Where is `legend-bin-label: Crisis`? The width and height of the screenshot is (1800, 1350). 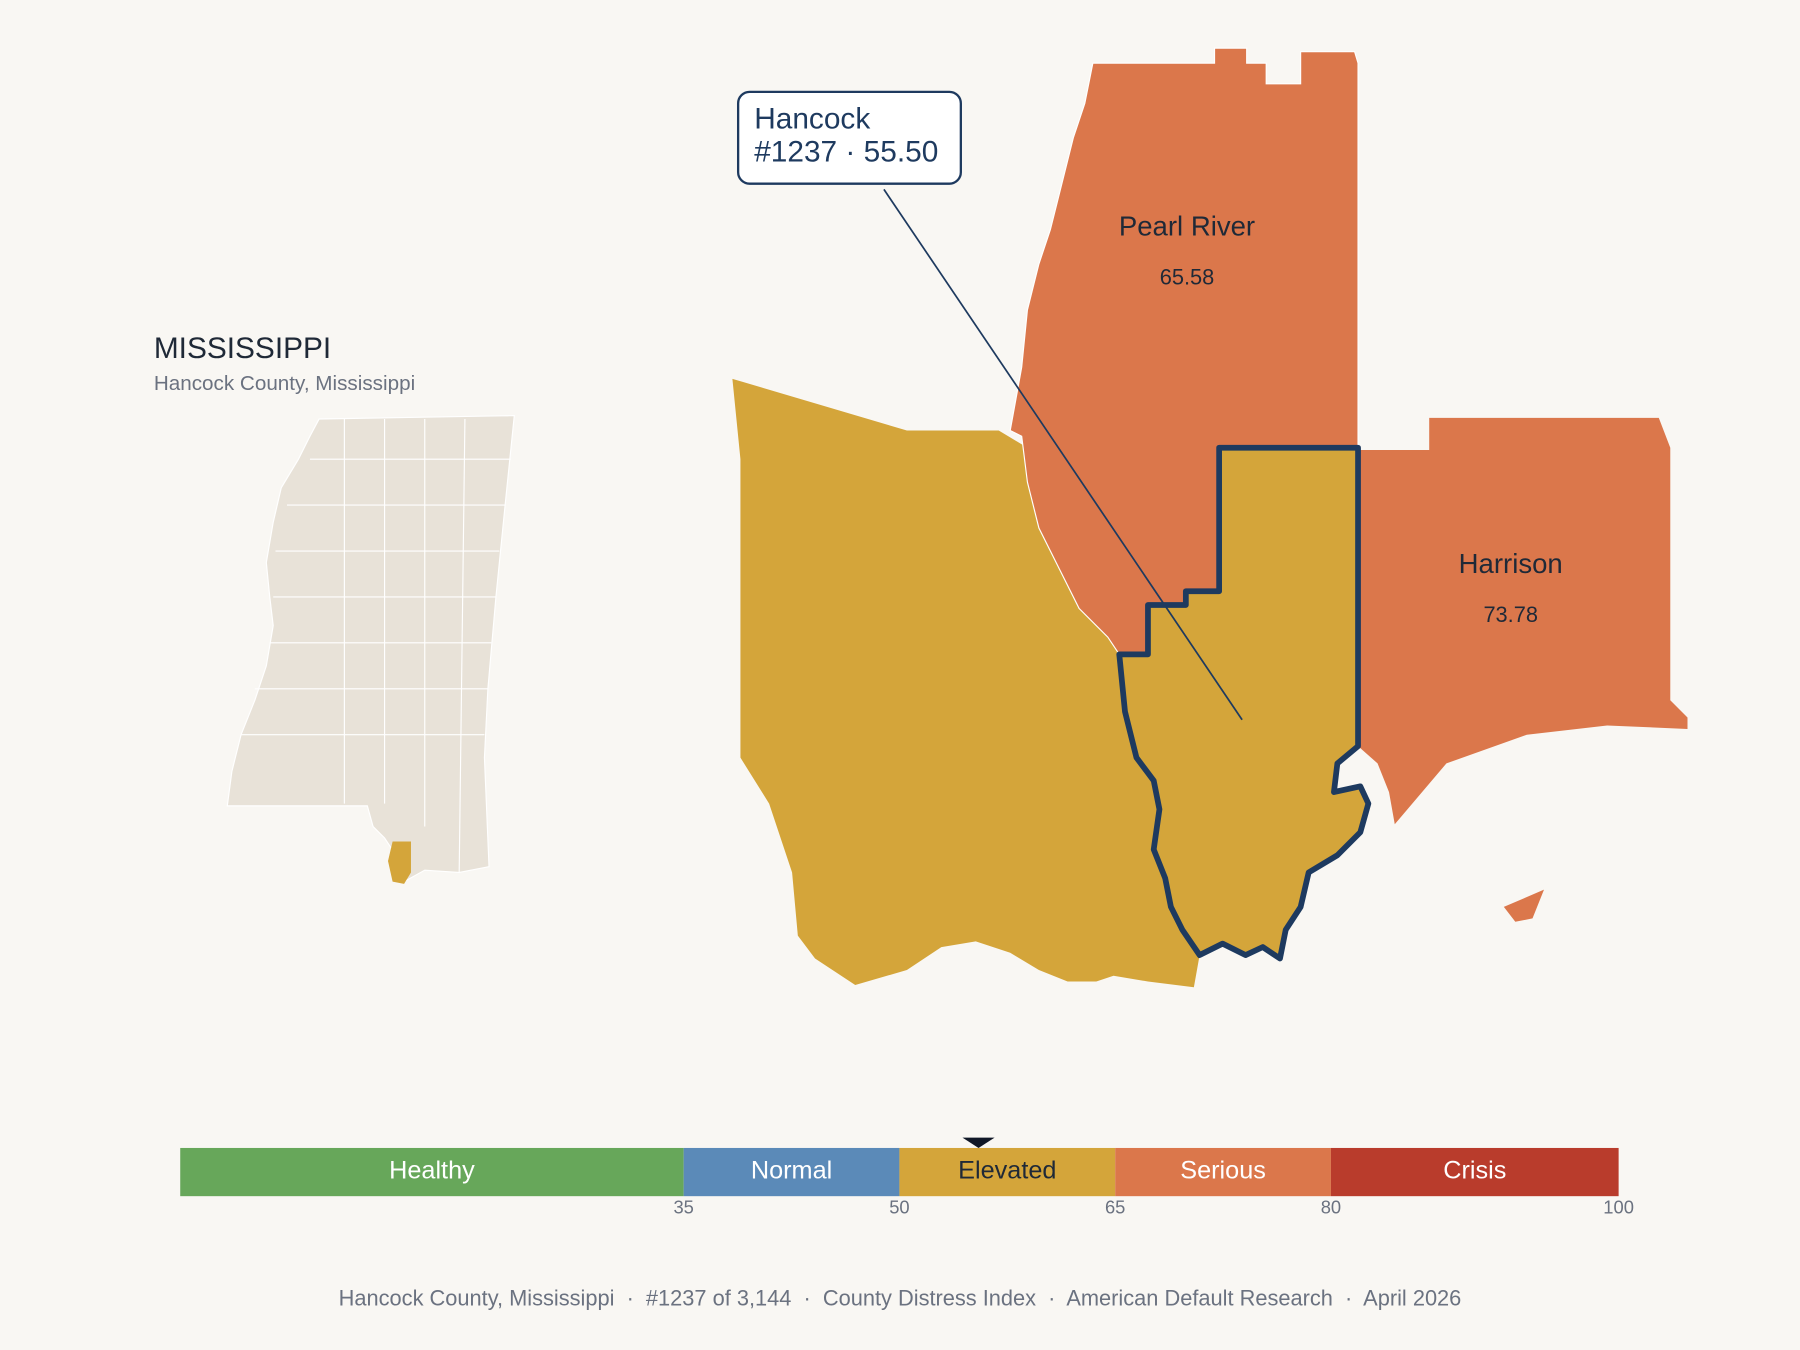
legend-bin-label: Crisis is located at coordinates (1474, 1171).